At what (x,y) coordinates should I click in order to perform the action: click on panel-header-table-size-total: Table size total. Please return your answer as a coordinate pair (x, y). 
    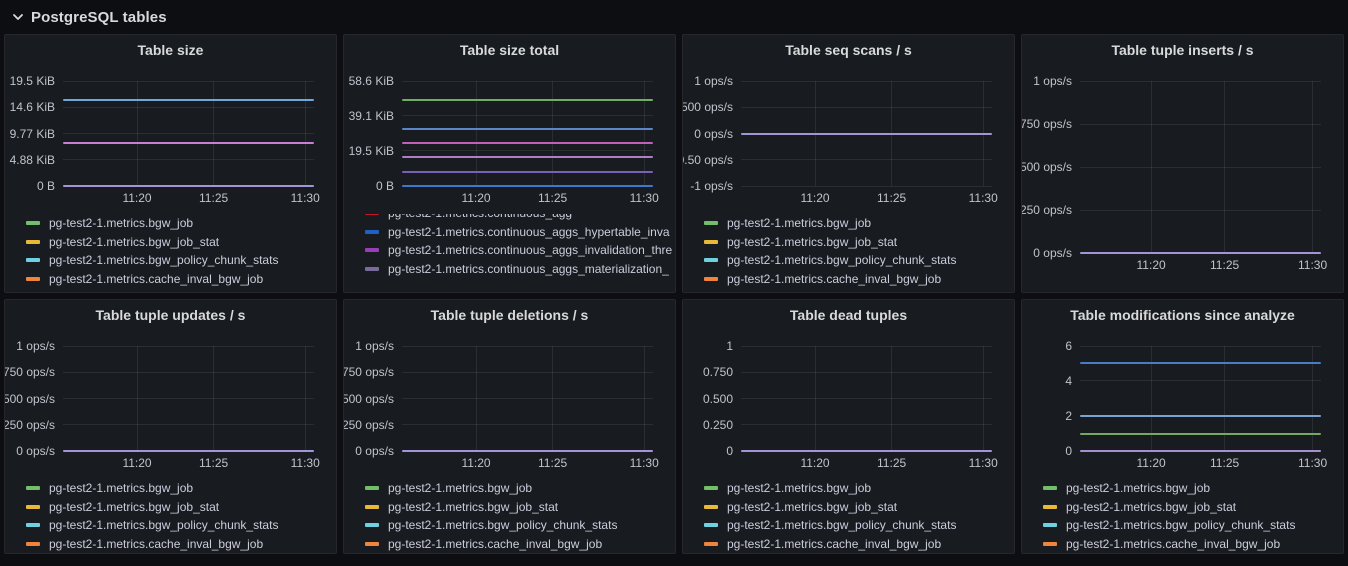
    Looking at the image, I should click on (509, 50).